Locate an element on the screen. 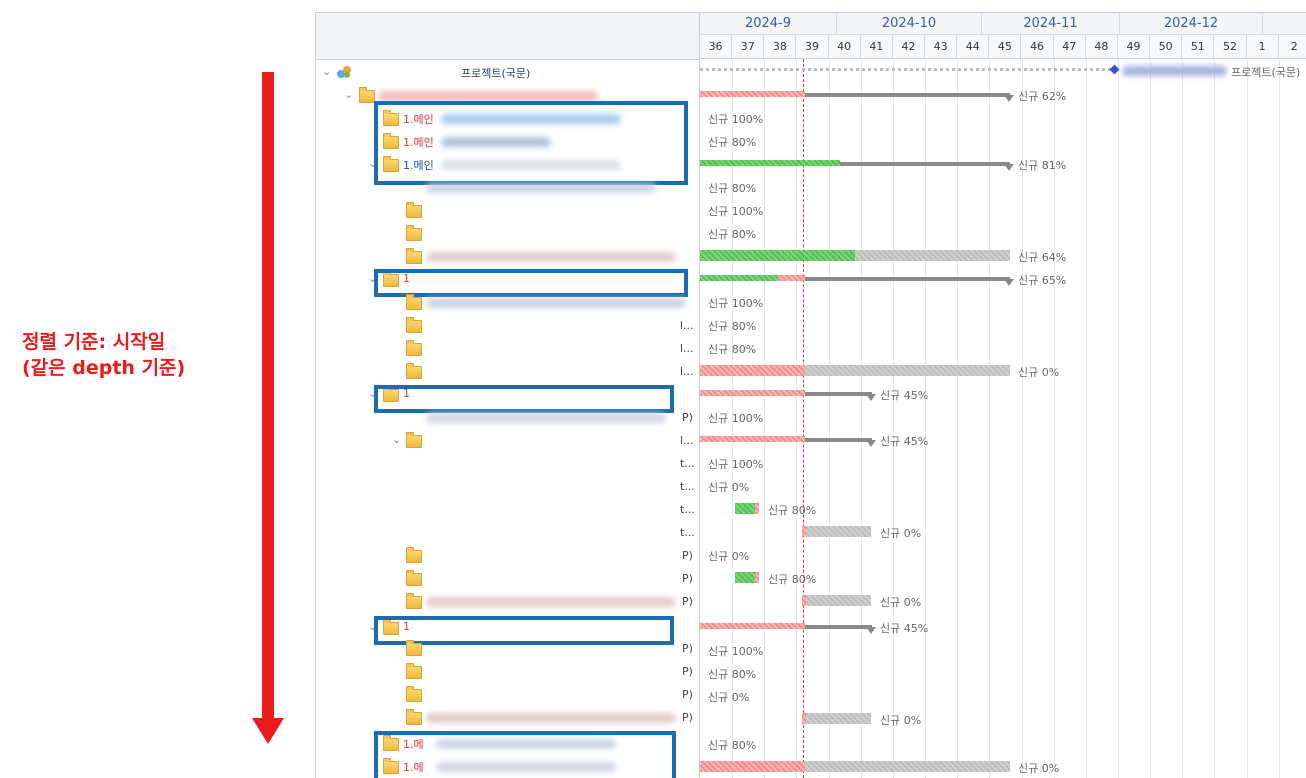 The height and width of the screenshot is (778, 1306). bar-label: 신규 80% is located at coordinates (732, 745).